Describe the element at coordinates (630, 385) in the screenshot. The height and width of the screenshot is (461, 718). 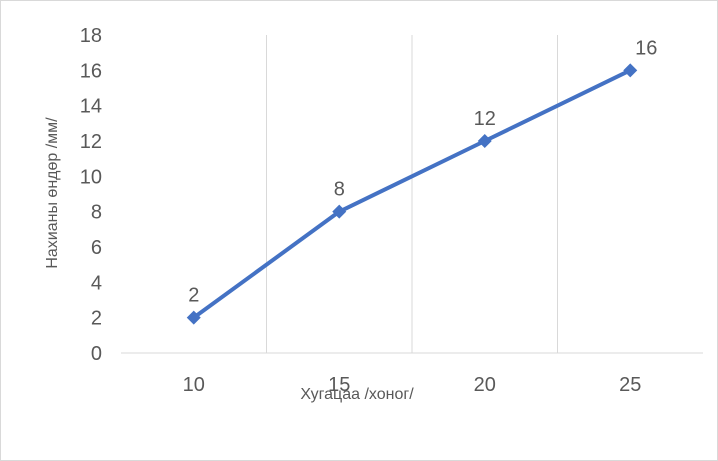
I see `x-tick-label: 25` at that location.